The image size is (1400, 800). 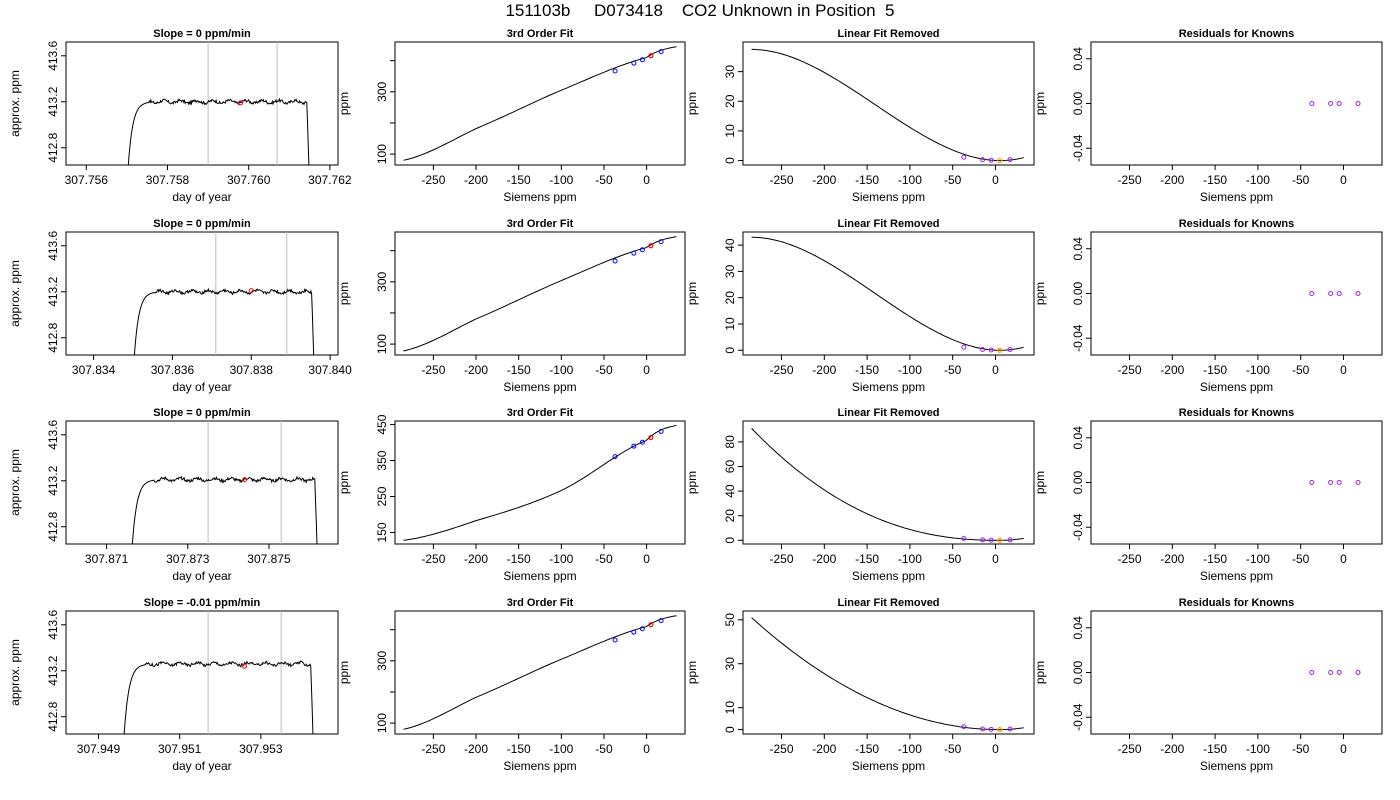 I want to click on y-tick-label: 413.2, so click(x=53, y=291).